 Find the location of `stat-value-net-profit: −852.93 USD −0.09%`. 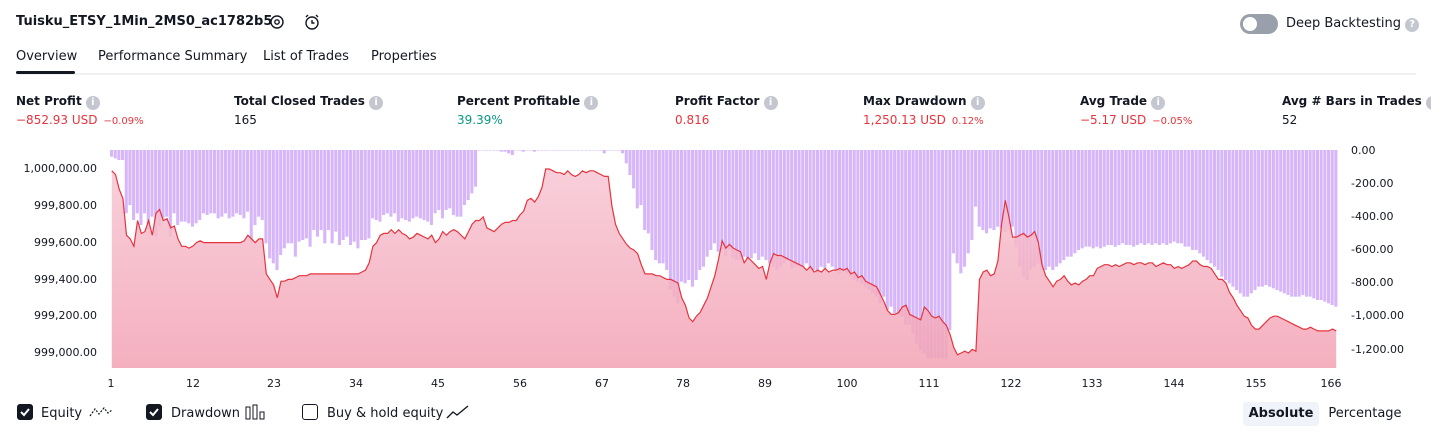

stat-value-net-profit: −852.93 USD −0.09% is located at coordinates (80, 120).